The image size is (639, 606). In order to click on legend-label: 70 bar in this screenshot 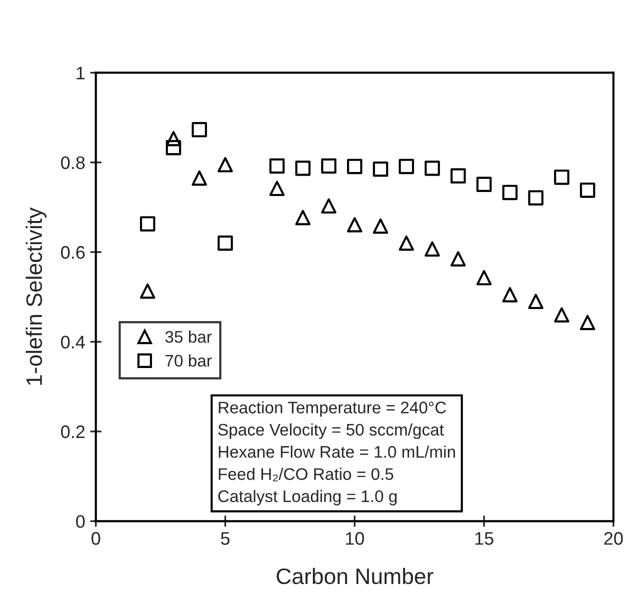, I will do `click(189, 360)`.